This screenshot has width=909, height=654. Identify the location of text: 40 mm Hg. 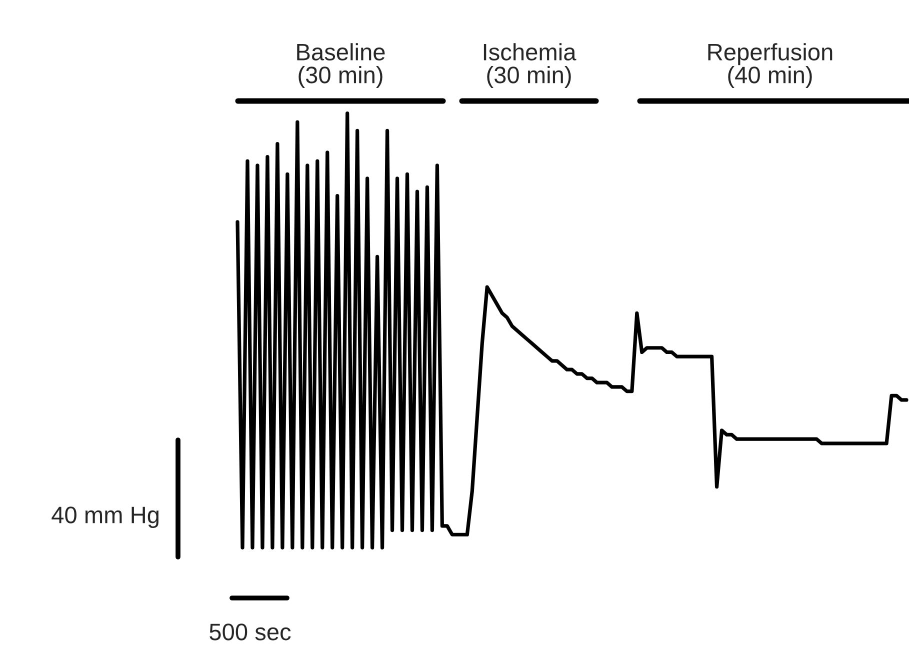
(105, 517).